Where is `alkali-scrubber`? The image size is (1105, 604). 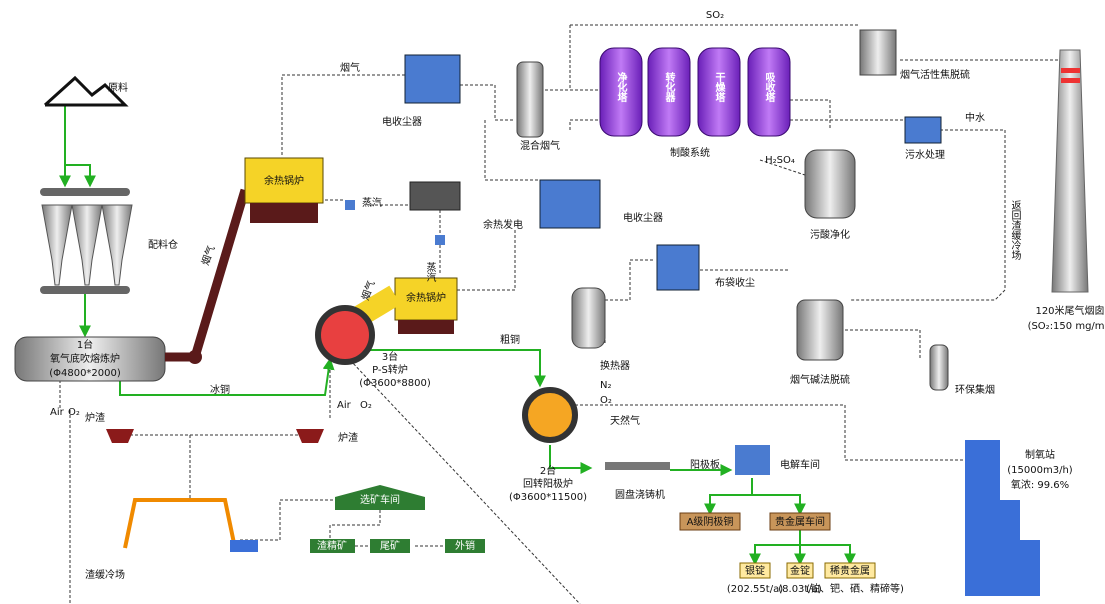 alkali-scrubber is located at coordinates (820, 330).